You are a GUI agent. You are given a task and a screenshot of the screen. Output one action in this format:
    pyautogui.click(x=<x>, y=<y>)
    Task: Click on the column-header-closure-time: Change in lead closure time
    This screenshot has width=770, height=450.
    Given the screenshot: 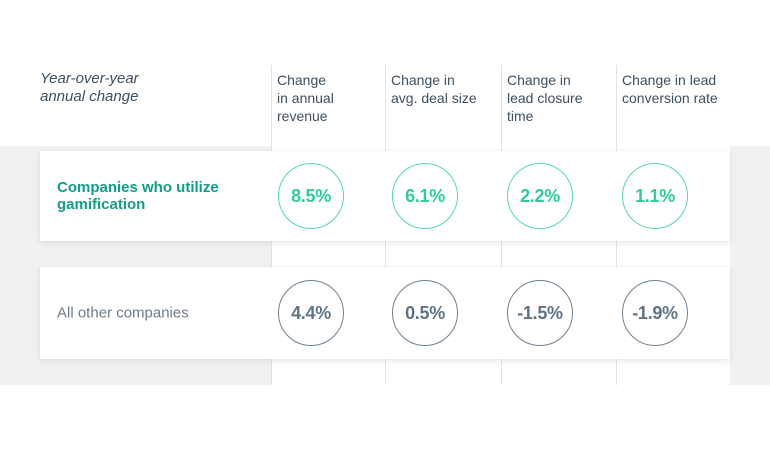 What is the action you would take?
    pyautogui.click(x=545, y=98)
    